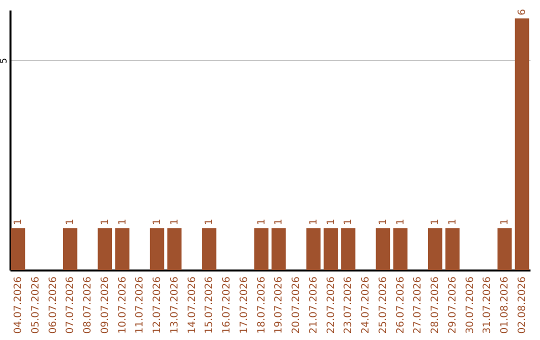 This screenshot has width=540, height=340. Describe the element at coordinates (158, 305) in the screenshot. I see `x-tick-label: 12.07.2026` at that location.